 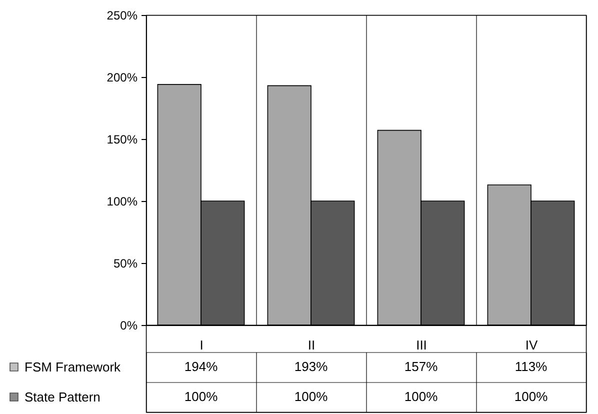 What do you see at coordinates (122, 77) in the screenshot?
I see `y-tick-label: 200%` at bounding box center [122, 77].